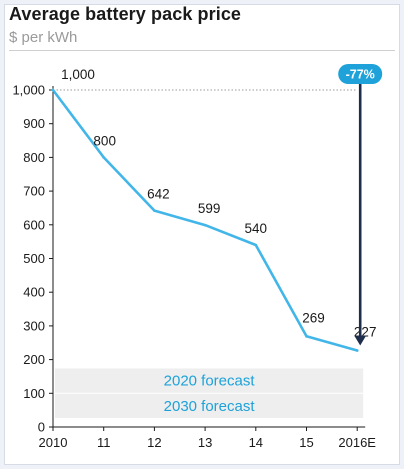 The height and width of the screenshot is (469, 404). What do you see at coordinates (202, 50) in the screenshot?
I see `title-divider` at bounding box center [202, 50].